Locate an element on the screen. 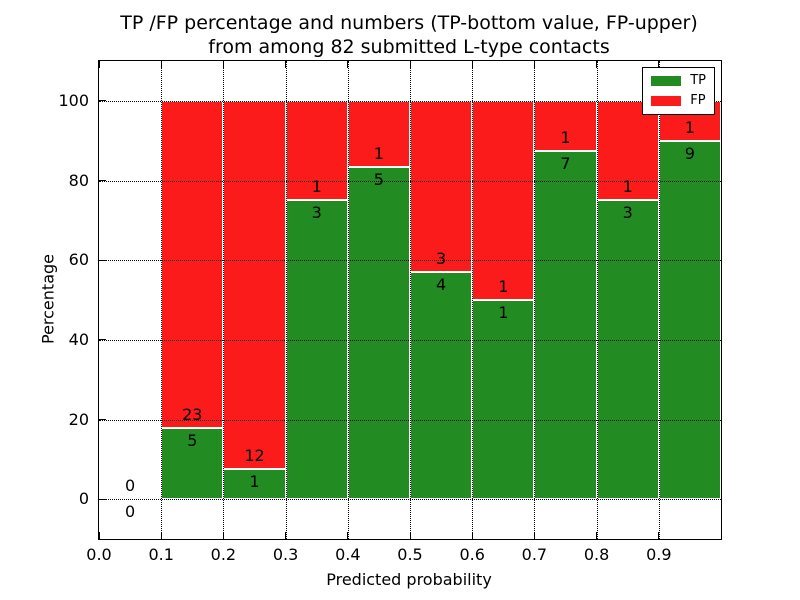  y-tick-label: 20 is located at coordinates (78, 419).